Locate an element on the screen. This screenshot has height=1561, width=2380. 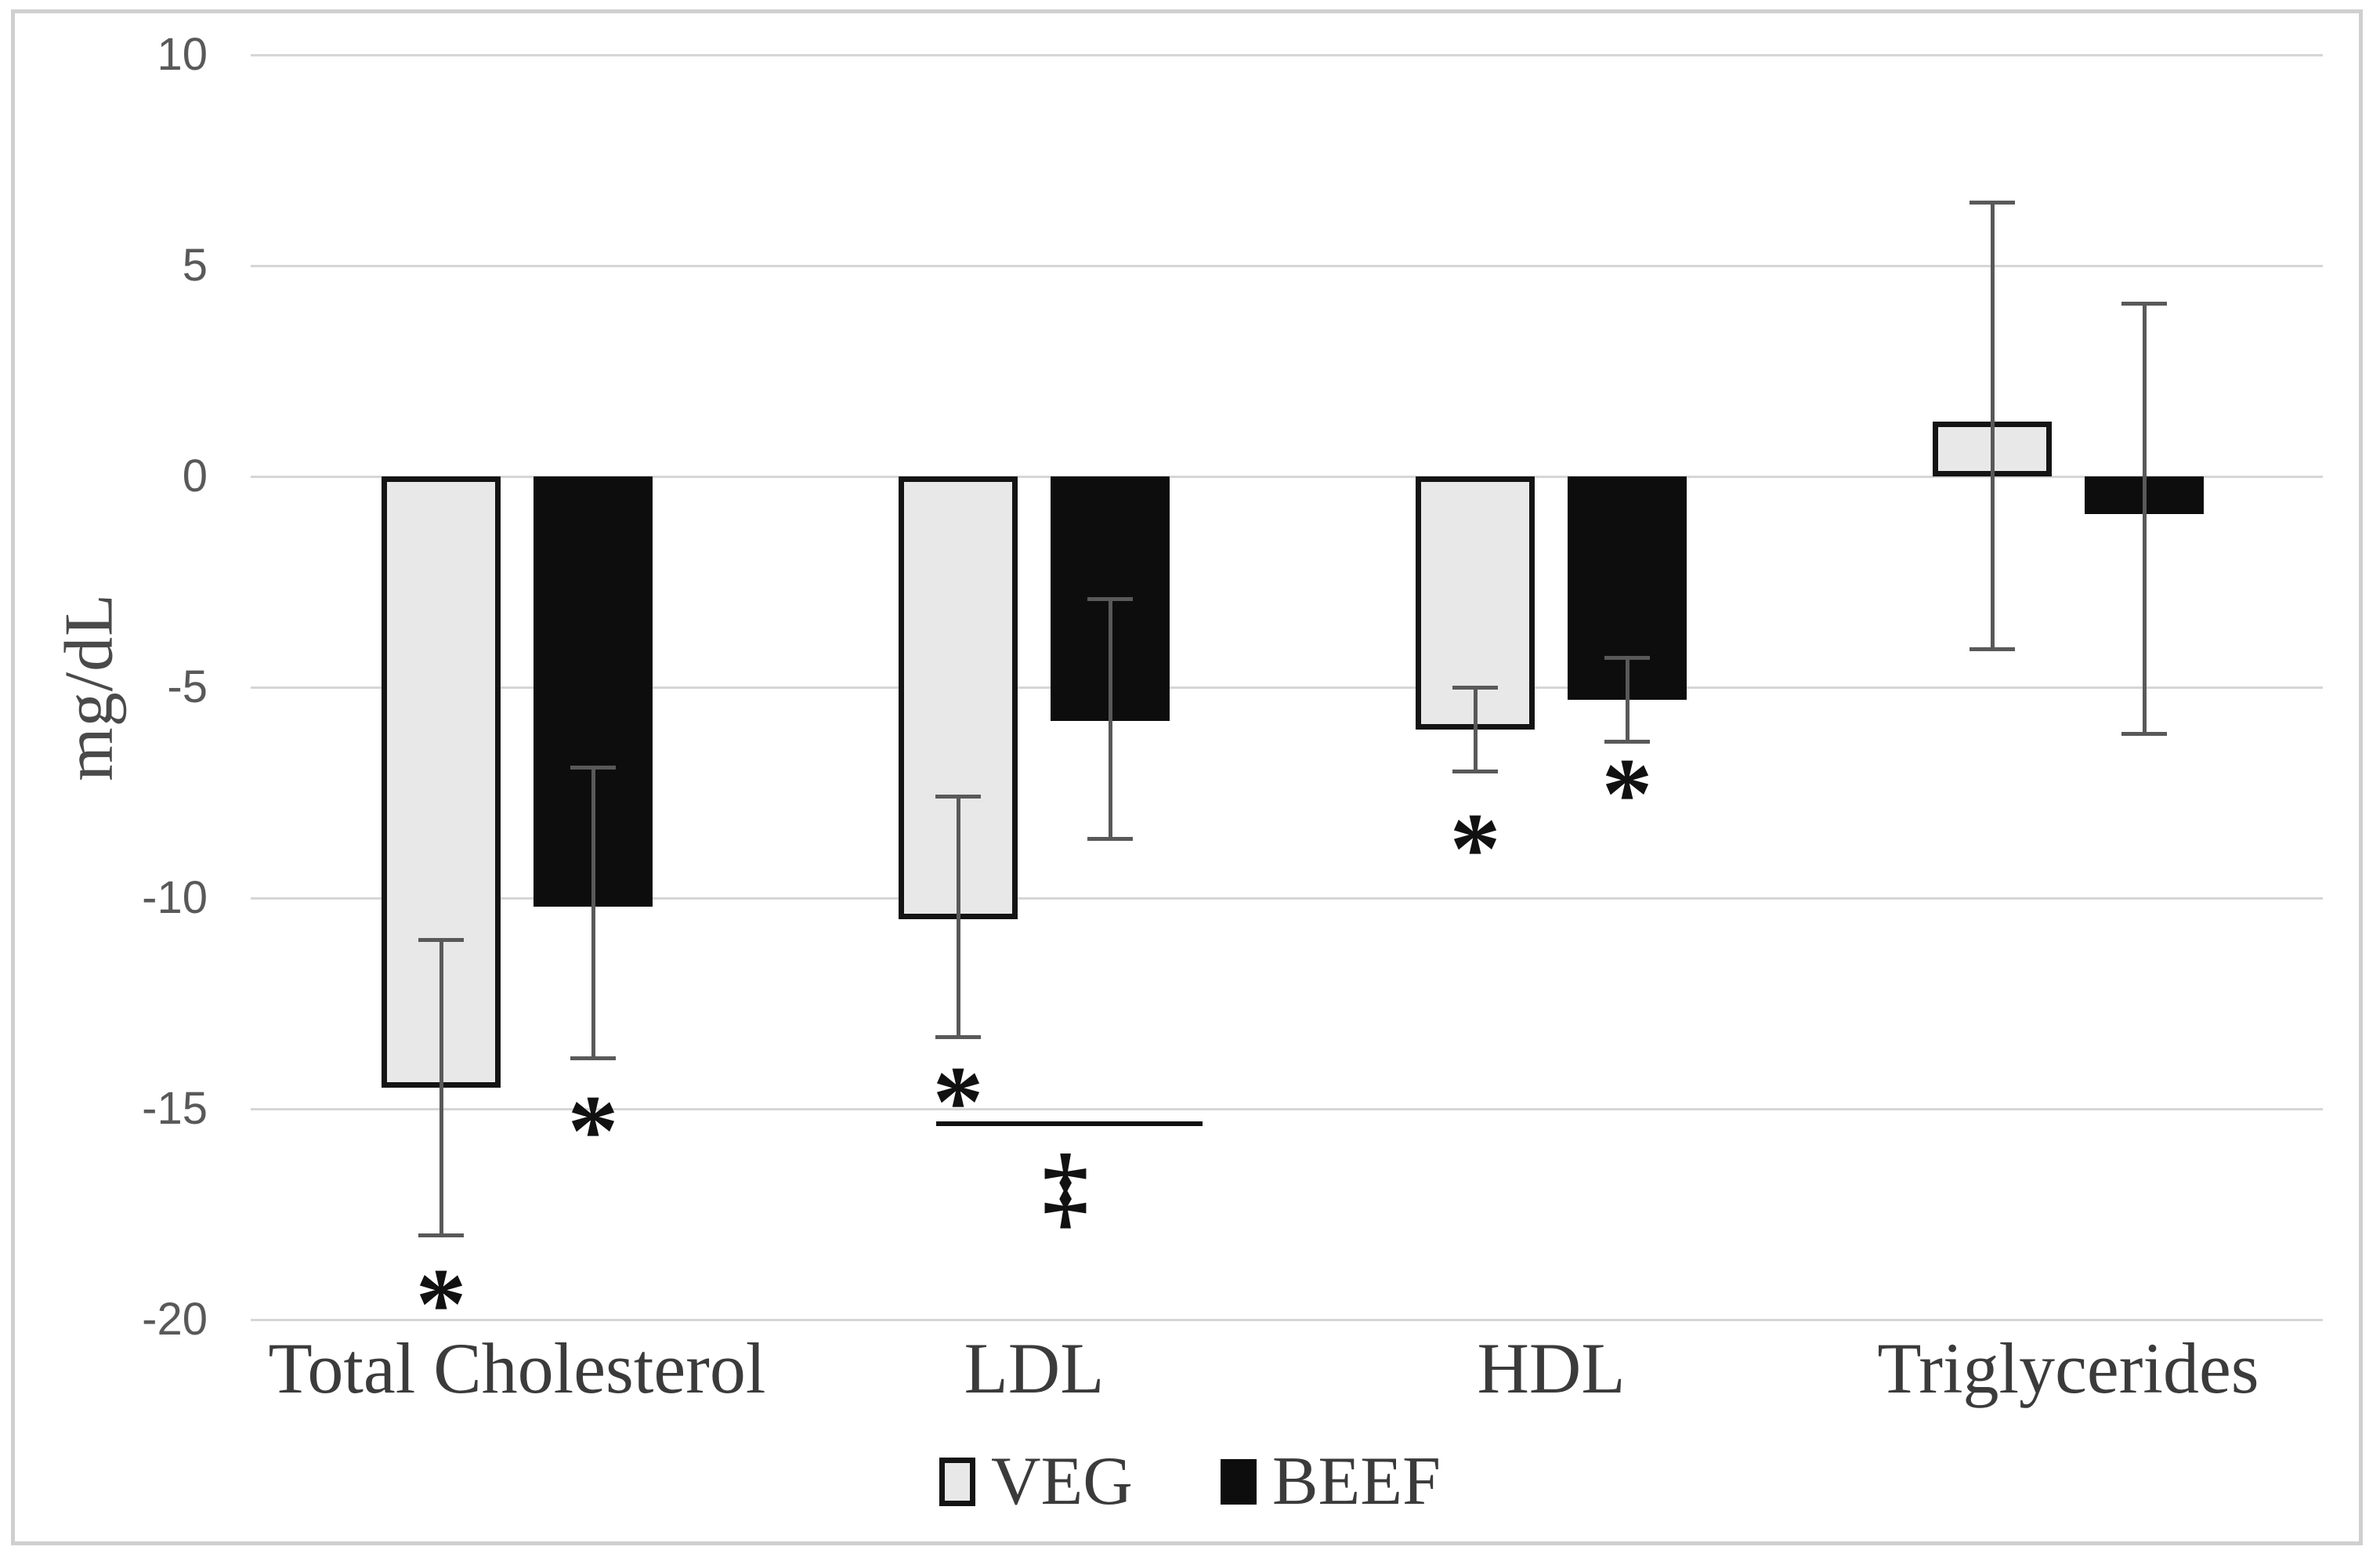
category-label-triglycerides: Triglycerides is located at coordinates (2068, 1368).